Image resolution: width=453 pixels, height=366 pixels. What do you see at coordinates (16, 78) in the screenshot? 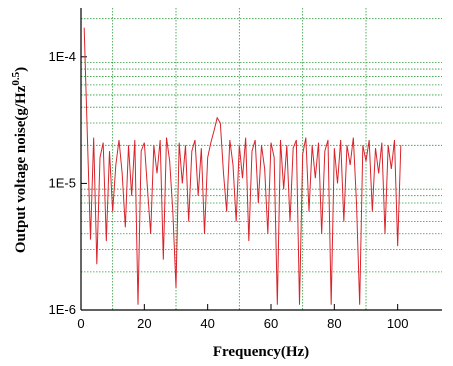
I see `y-axis-label-sup: 0.5` at bounding box center [16, 78].